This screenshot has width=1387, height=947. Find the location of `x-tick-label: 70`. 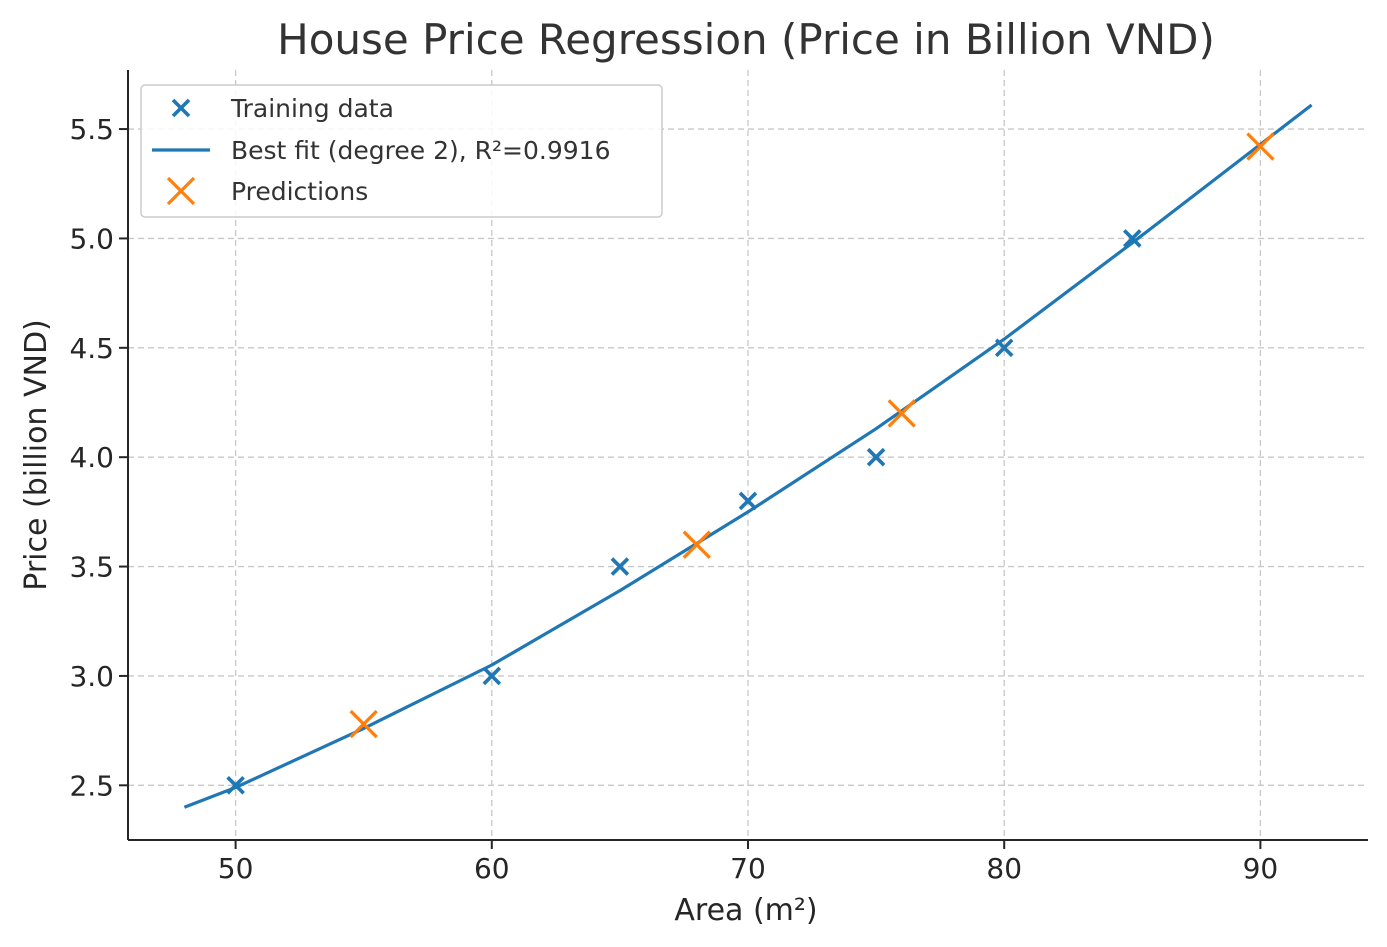

x-tick-label: 70 is located at coordinates (748, 868).